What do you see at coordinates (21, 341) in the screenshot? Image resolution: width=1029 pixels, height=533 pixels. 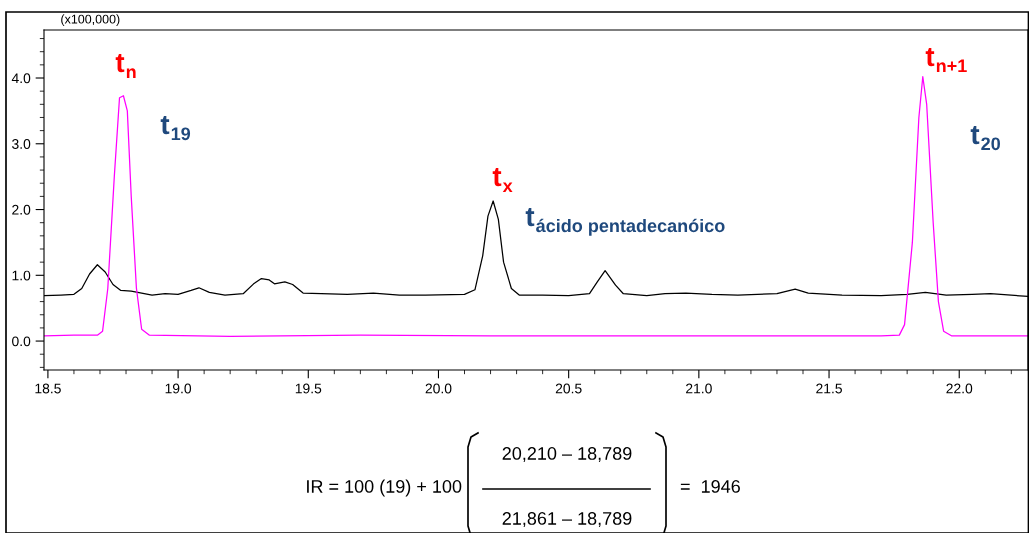 I see `y-tick-label: 0.0` at bounding box center [21, 341].